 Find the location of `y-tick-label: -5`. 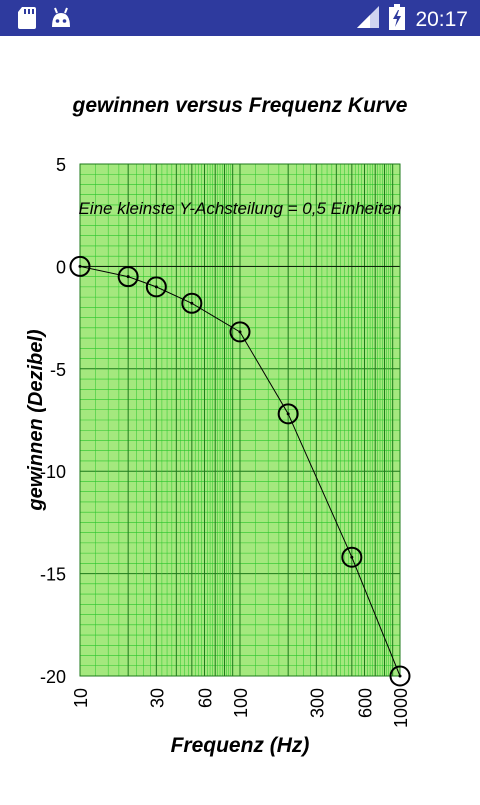

y-tick-label: -5 is located at coordinates (58, 370).